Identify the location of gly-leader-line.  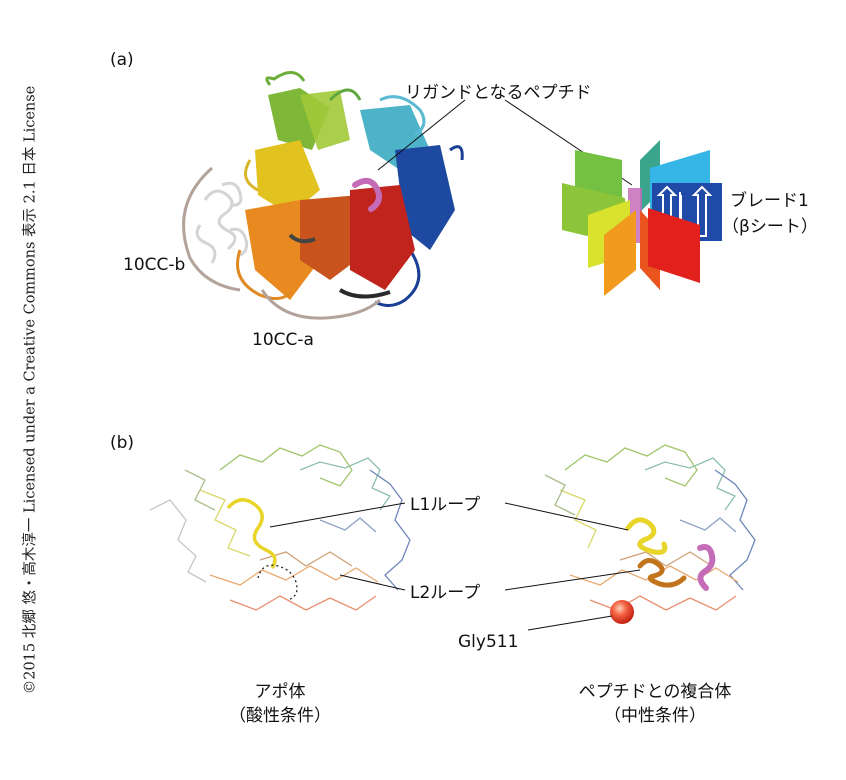
(570, 623).